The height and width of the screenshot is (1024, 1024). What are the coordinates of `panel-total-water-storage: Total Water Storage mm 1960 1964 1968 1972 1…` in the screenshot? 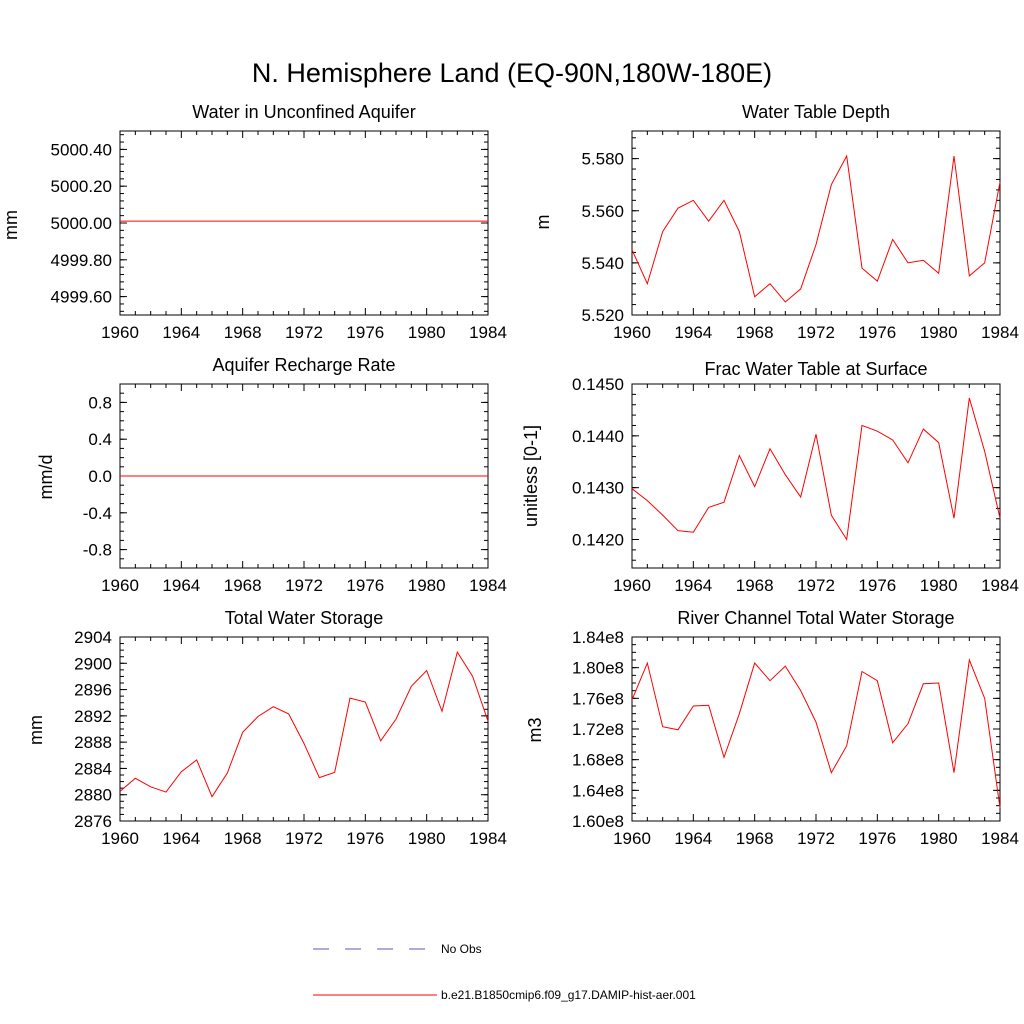 It's located at (266, 728).